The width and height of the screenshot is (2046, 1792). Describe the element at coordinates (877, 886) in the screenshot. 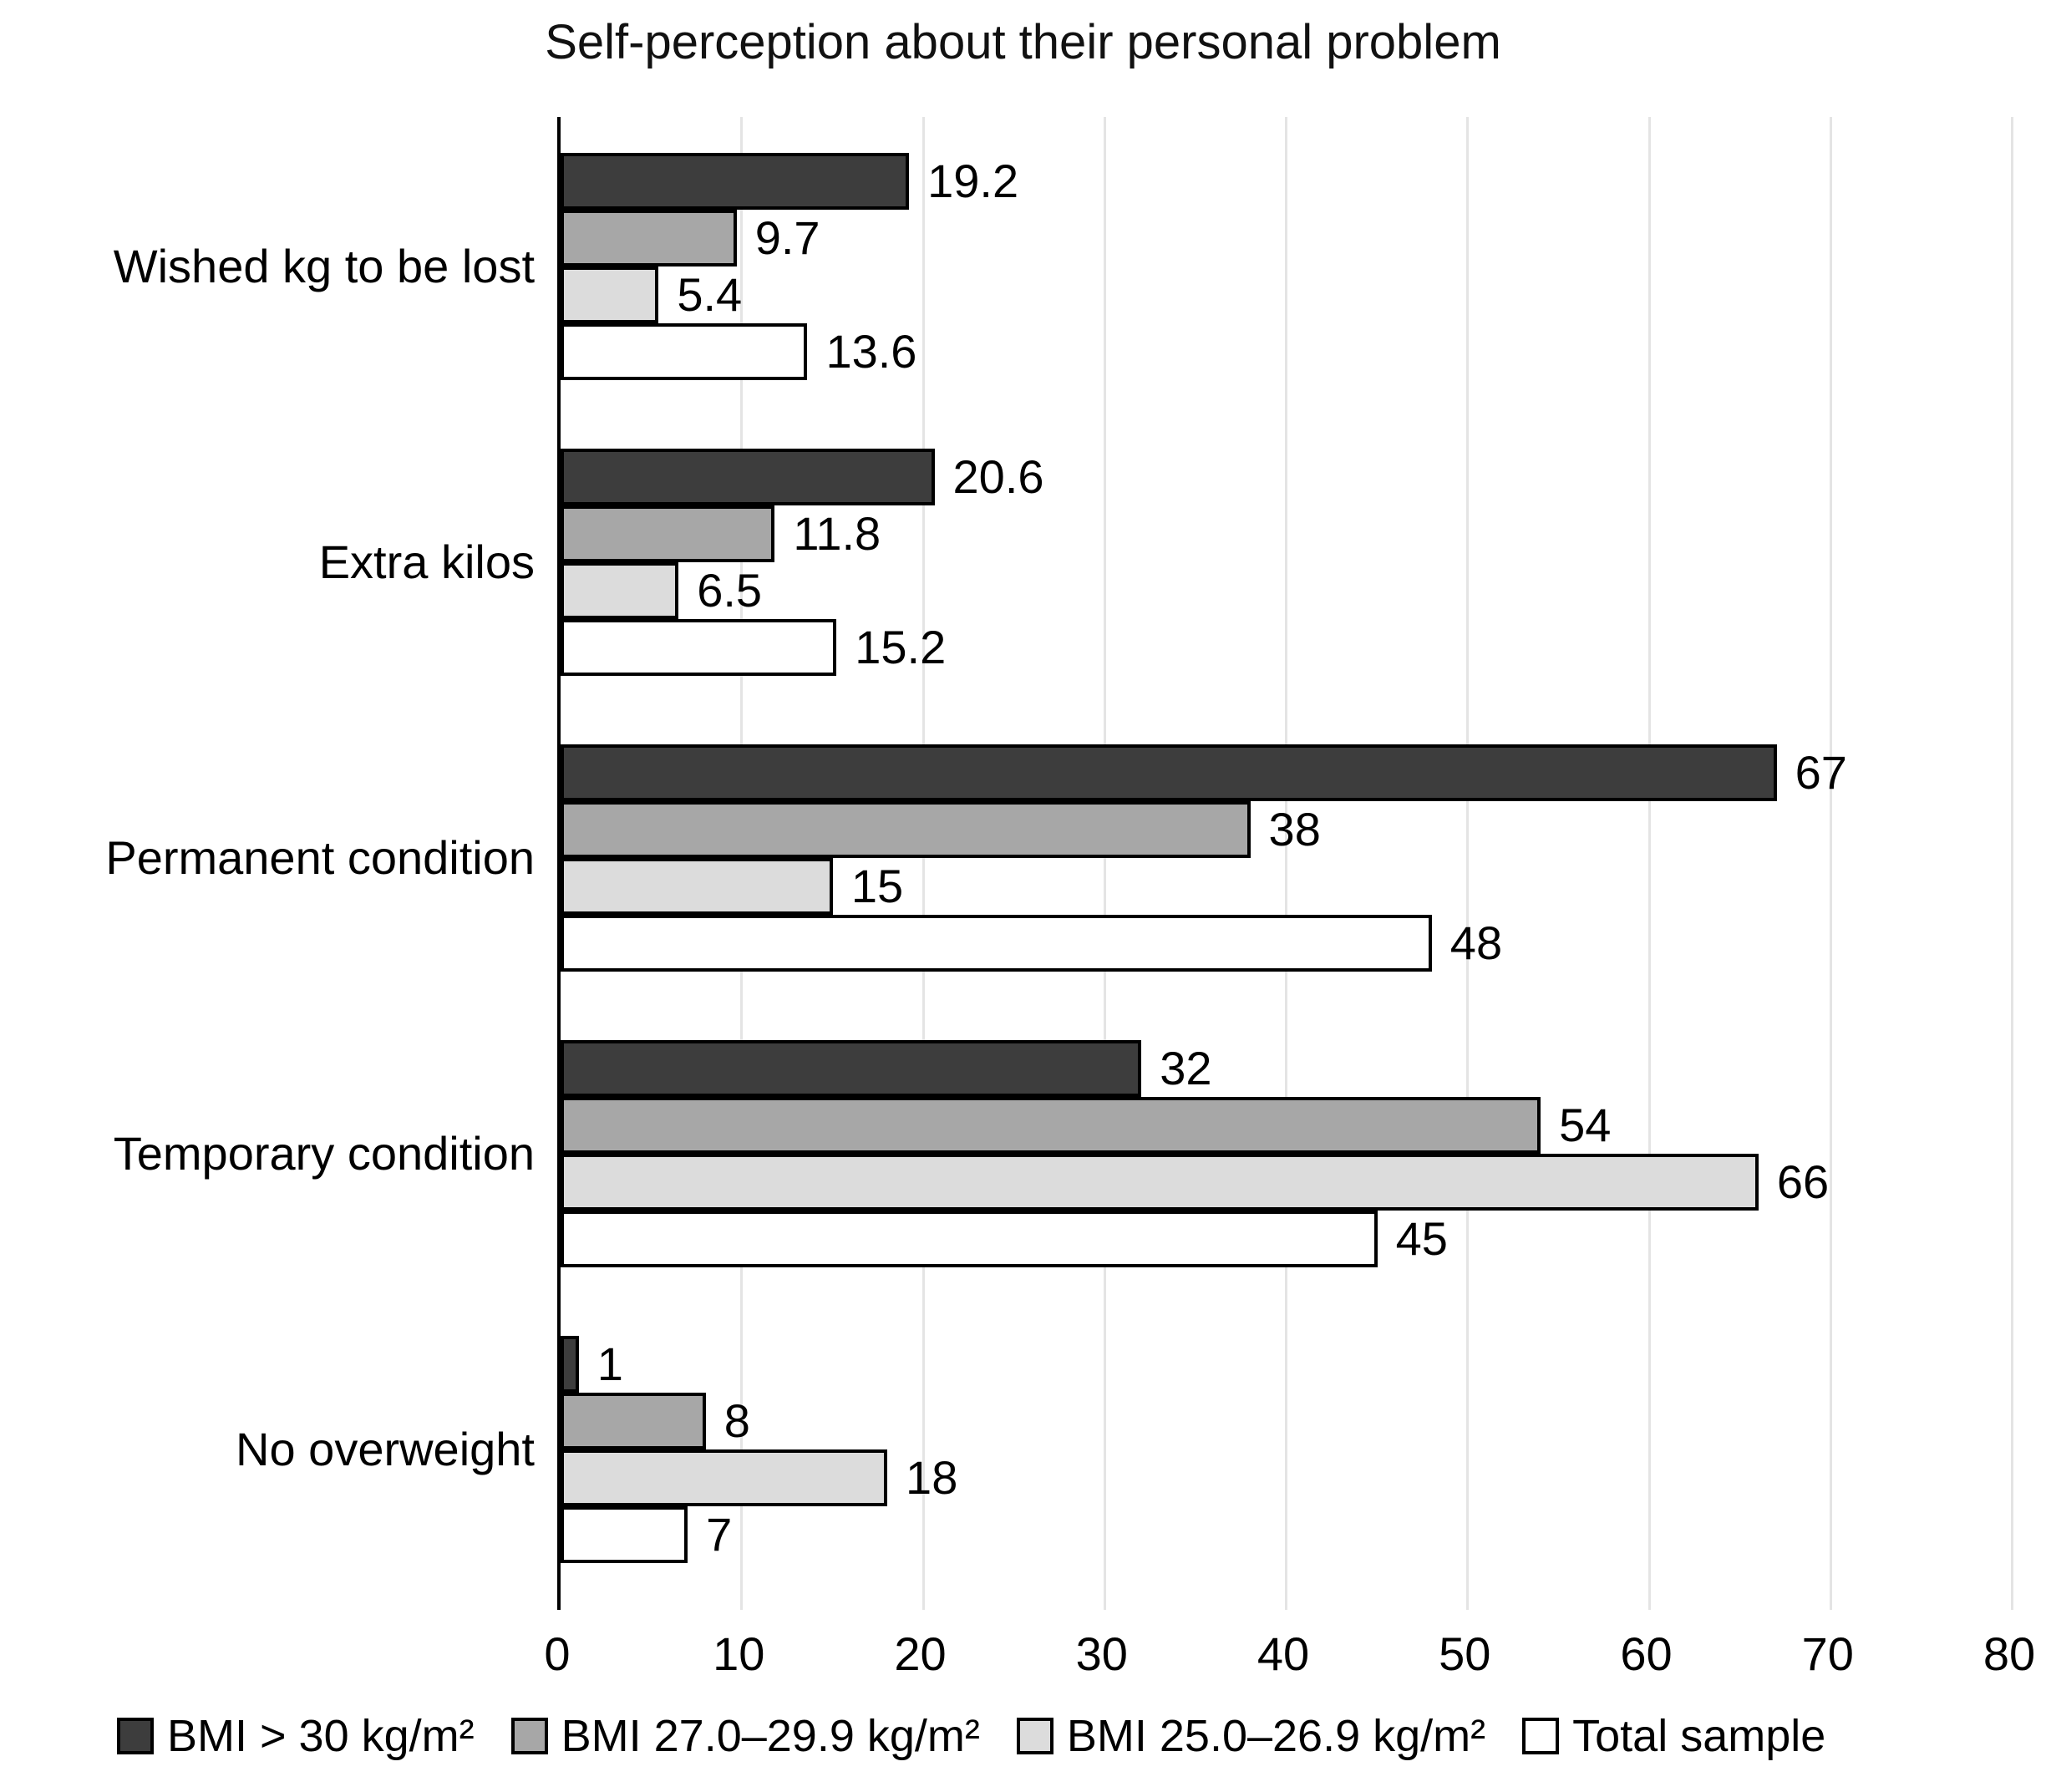

I see `bar-value-label: 15` at that location.